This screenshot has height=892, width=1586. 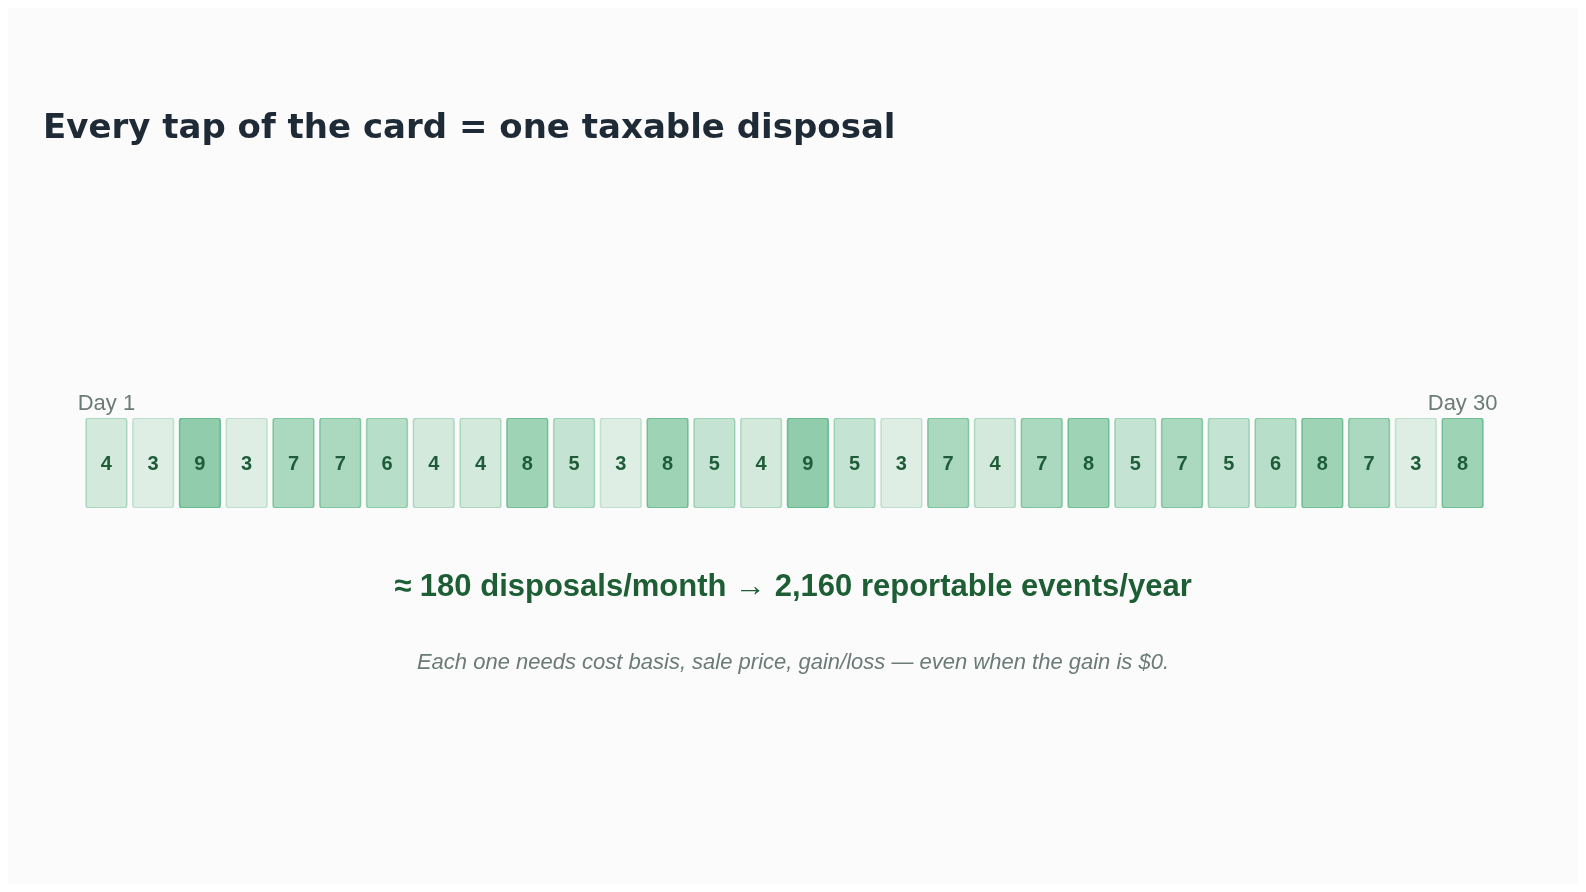 What do you see at coordinates (793, 586) in the screenshot?
I see `text: ≈ 180 disposals/month → 2,160 reportable events/year` at bounding box center [793, 586].